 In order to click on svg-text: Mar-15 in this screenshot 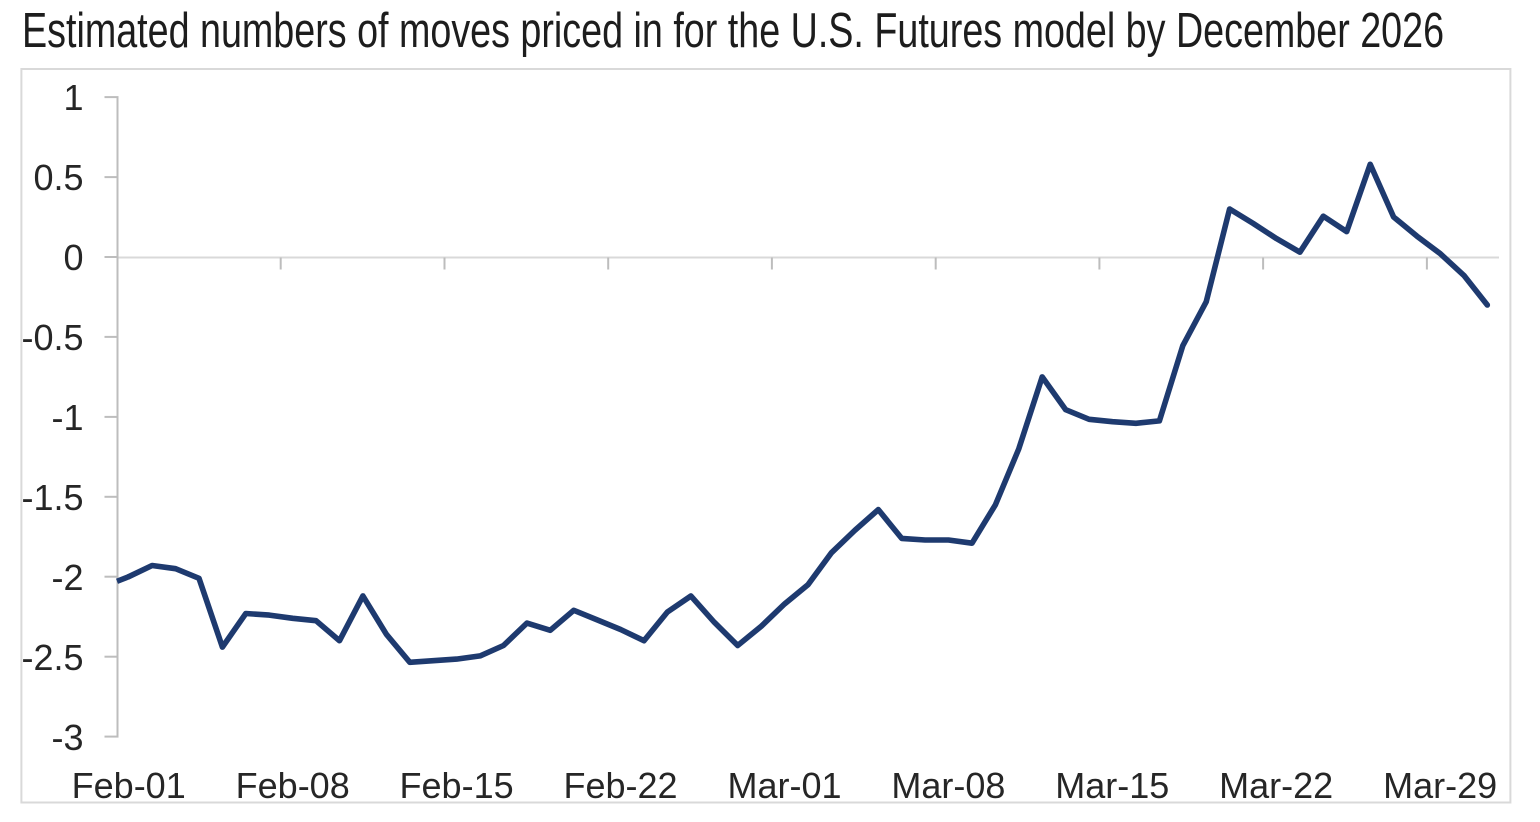, I will do `click(1112, 785)`.